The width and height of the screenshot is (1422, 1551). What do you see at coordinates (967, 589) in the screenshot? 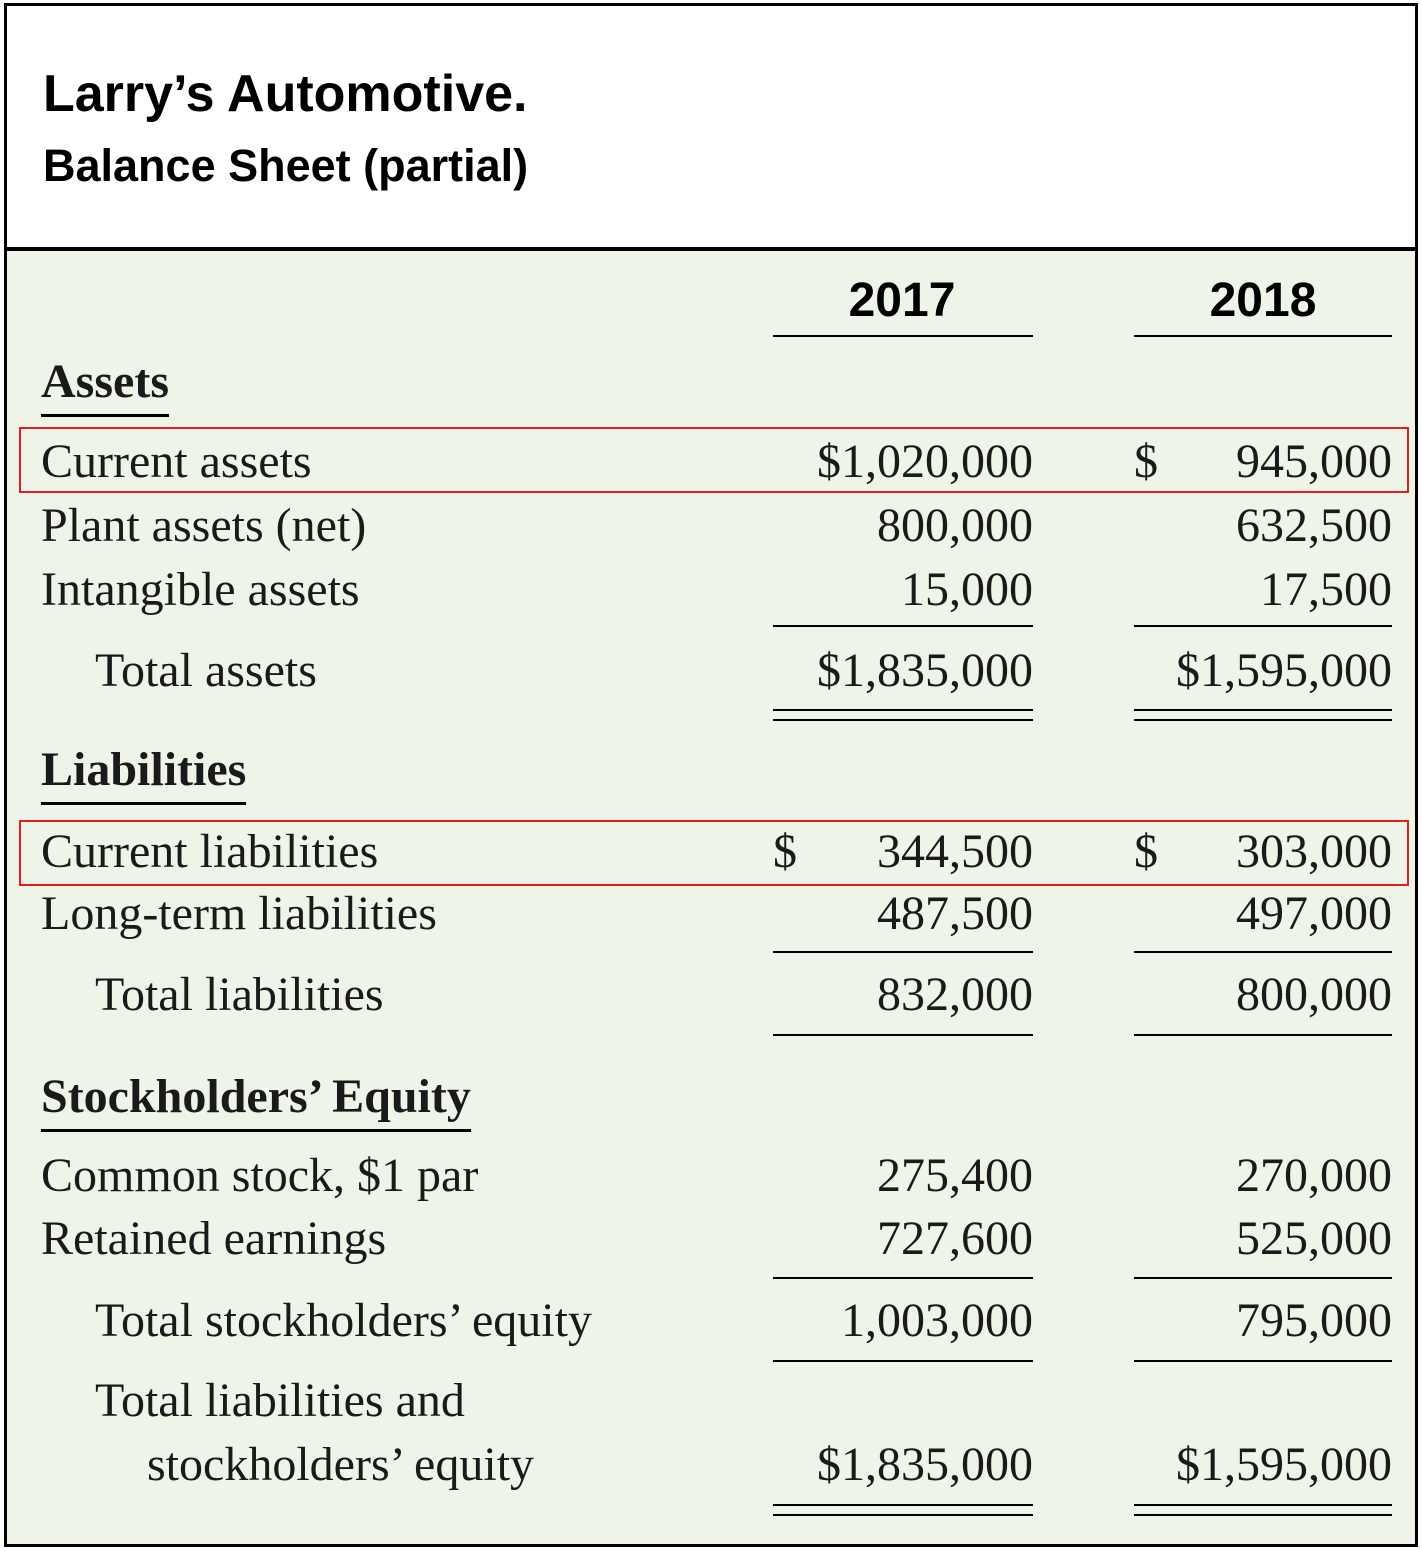
I see `value-intangible-assets-2017: 15,000` at bounding box center [967, 589].